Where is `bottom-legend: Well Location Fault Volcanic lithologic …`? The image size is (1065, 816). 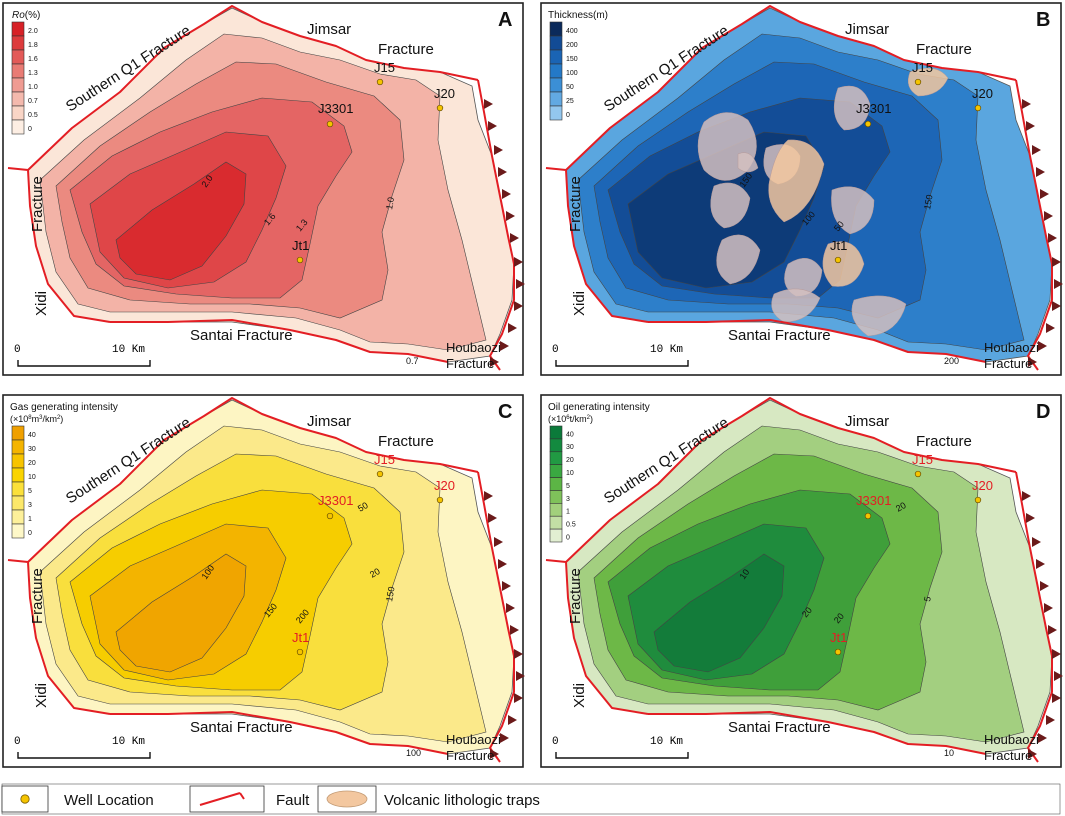 bottom-legend: Well Location Fault Volcanic lithologic … is located at coordinates (531, 799).